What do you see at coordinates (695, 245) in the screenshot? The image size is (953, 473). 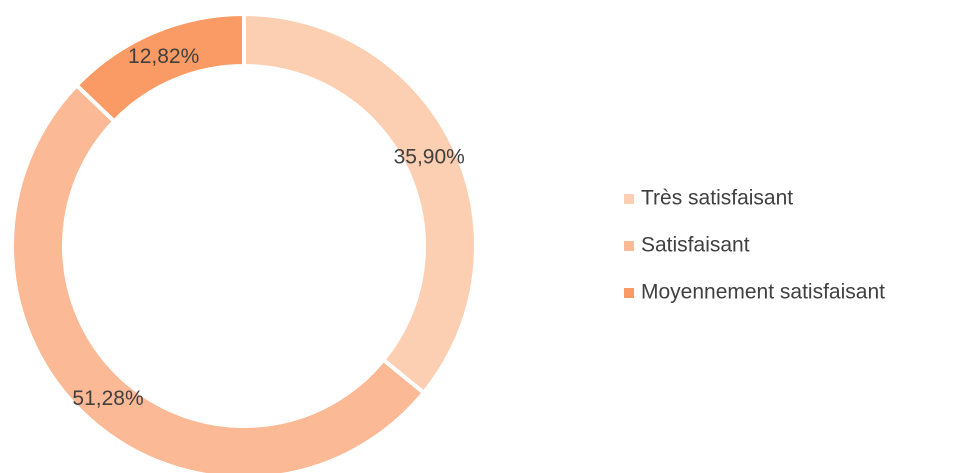 I see `legend-label: Satisfaisant` at bounding box center [695, 245].